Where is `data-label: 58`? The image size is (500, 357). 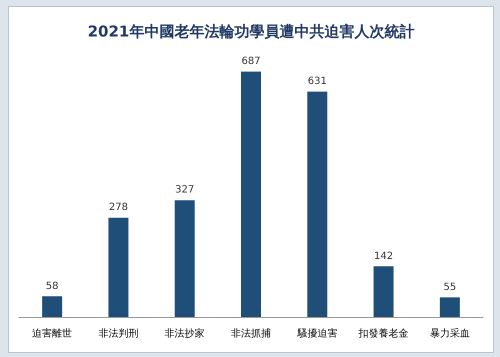
data-label: 58 is located at coordinates (52, 286).